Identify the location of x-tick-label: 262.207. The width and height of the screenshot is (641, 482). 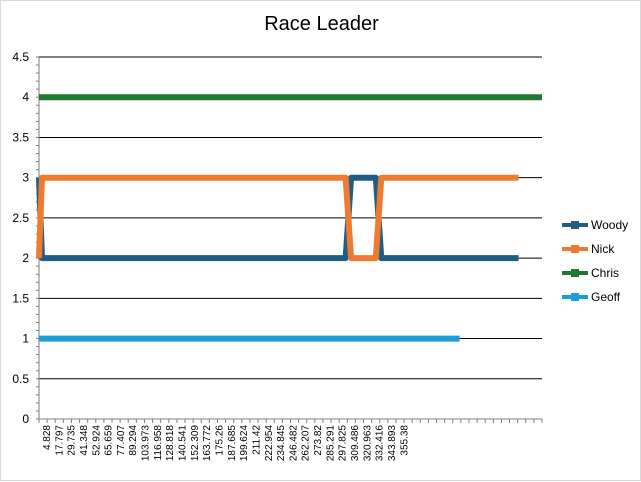
(306, 443).